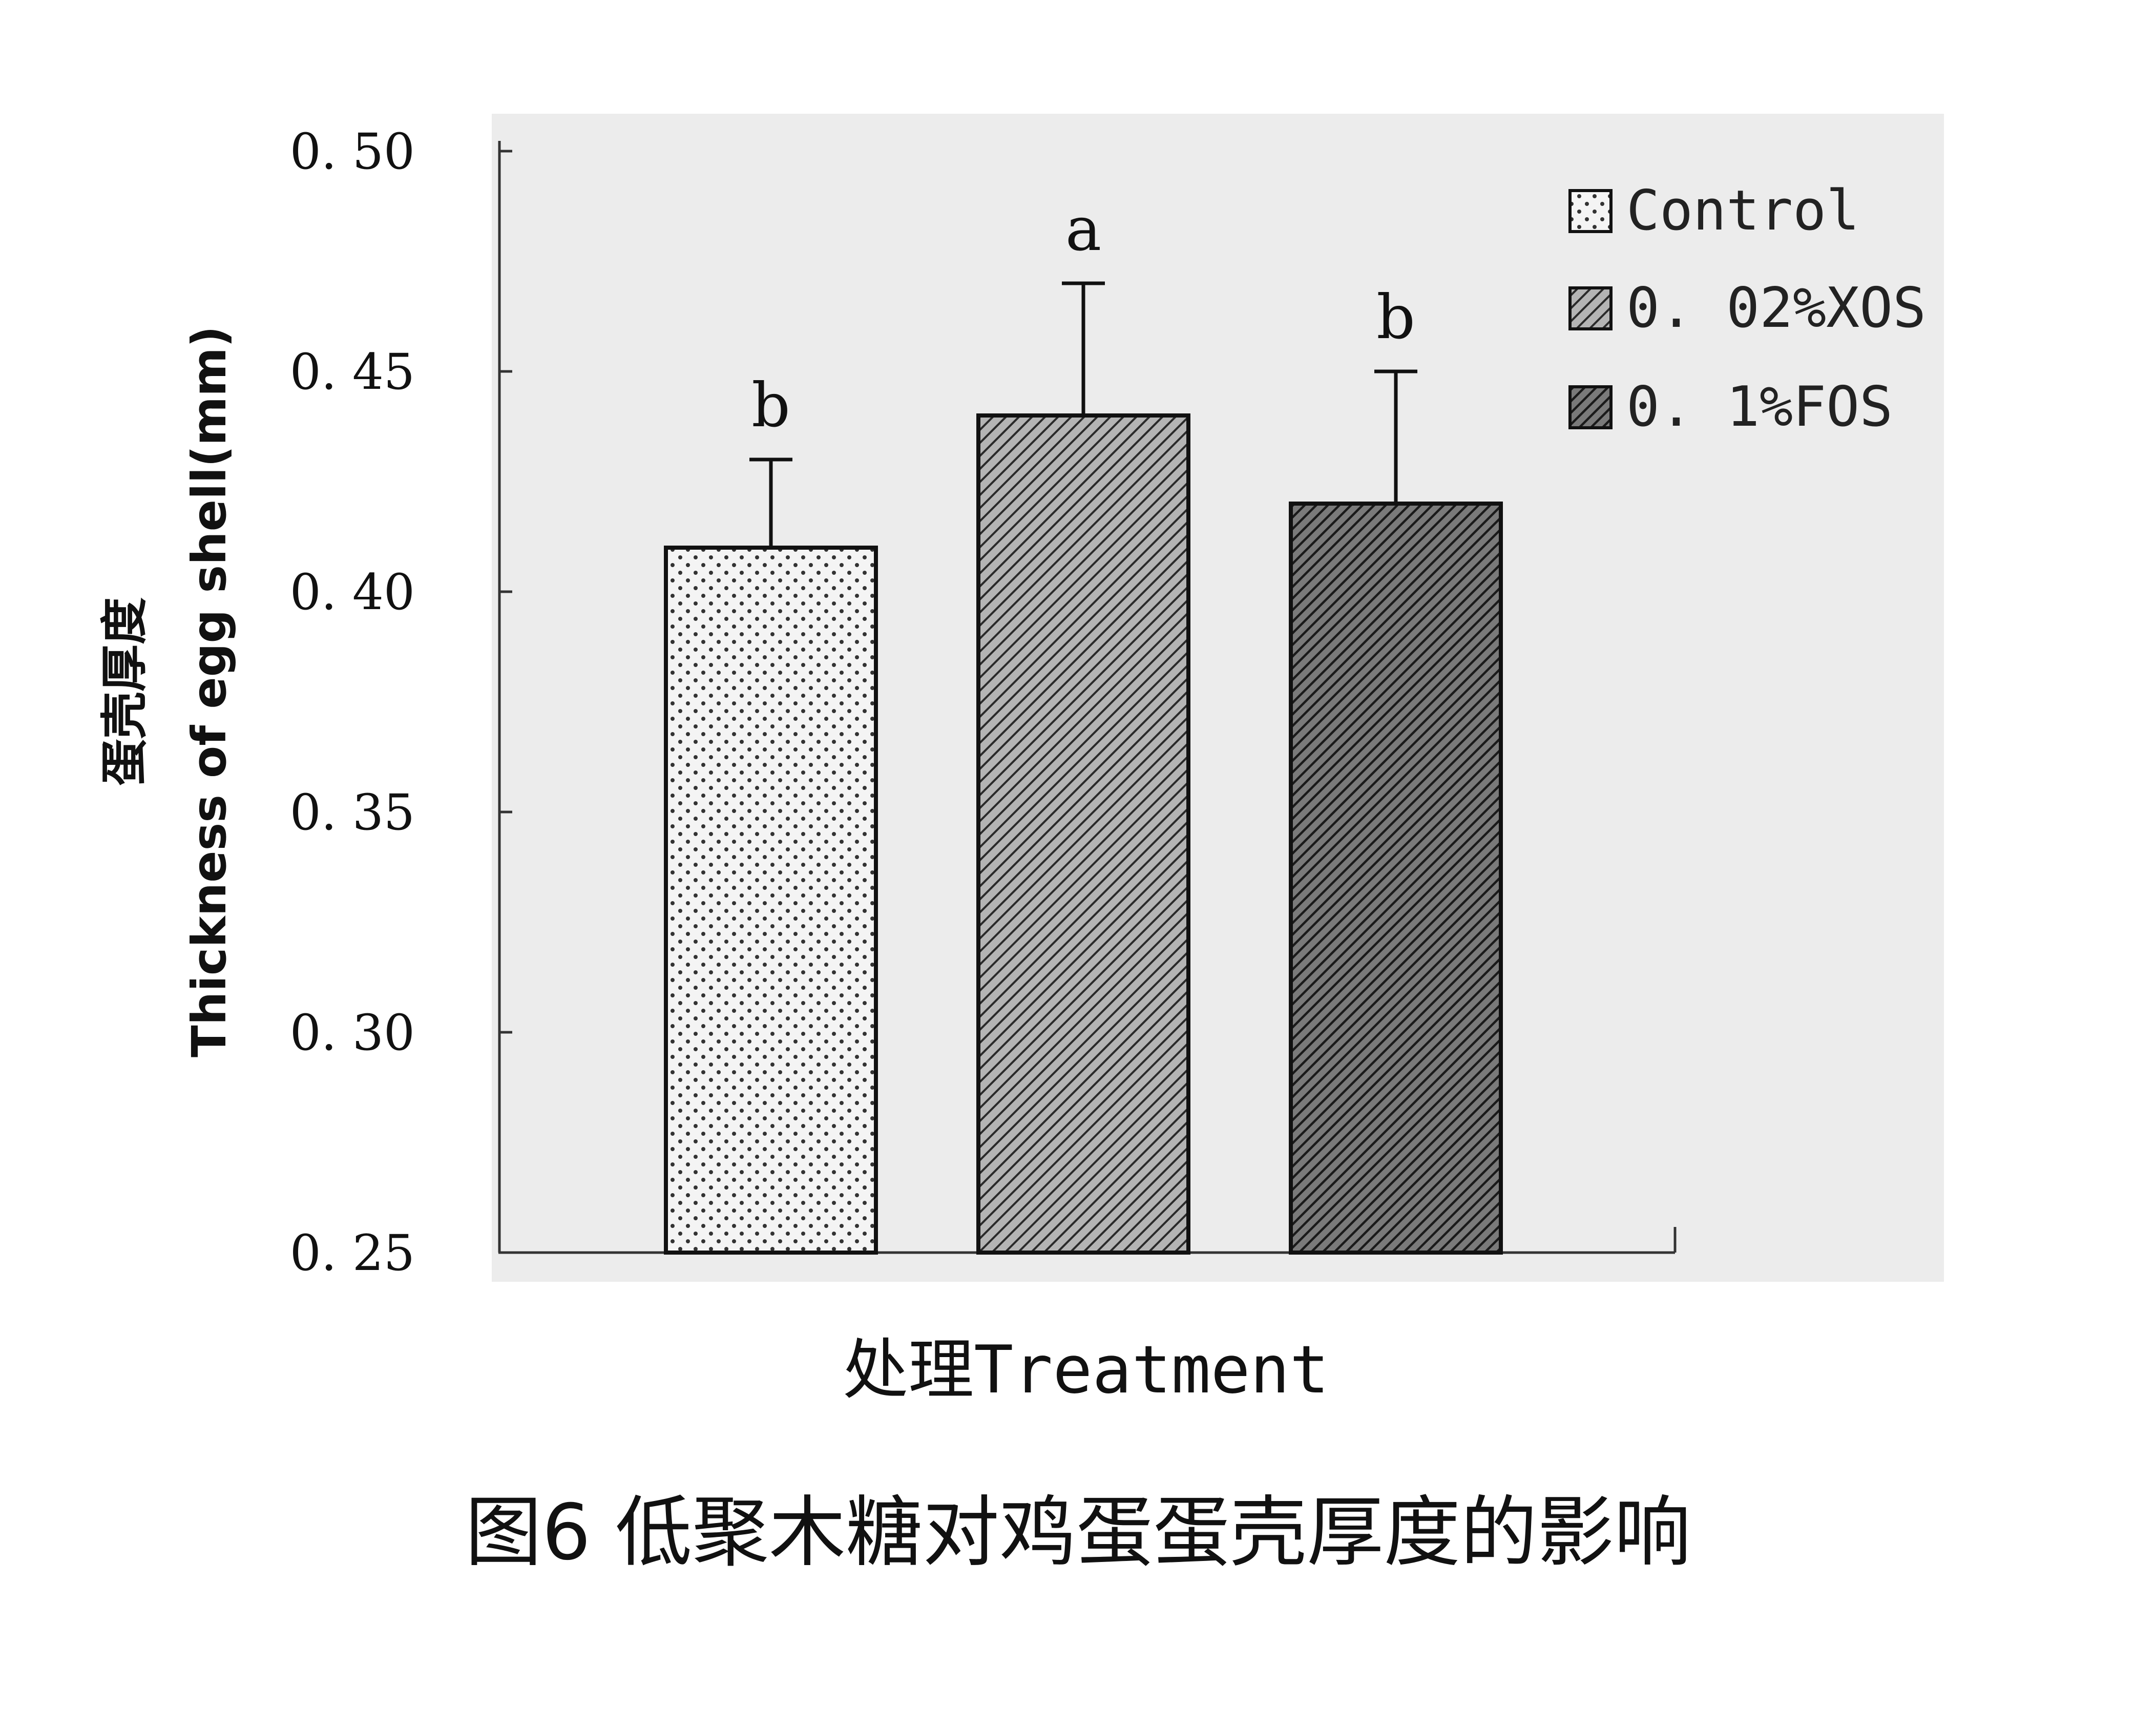 Image resolution: width=2156 pixels, height=1729 pixels. Describe the element at coordinates (352, 1253) in the screenshot. I see `y-tick-label: 0. 25` at that location.